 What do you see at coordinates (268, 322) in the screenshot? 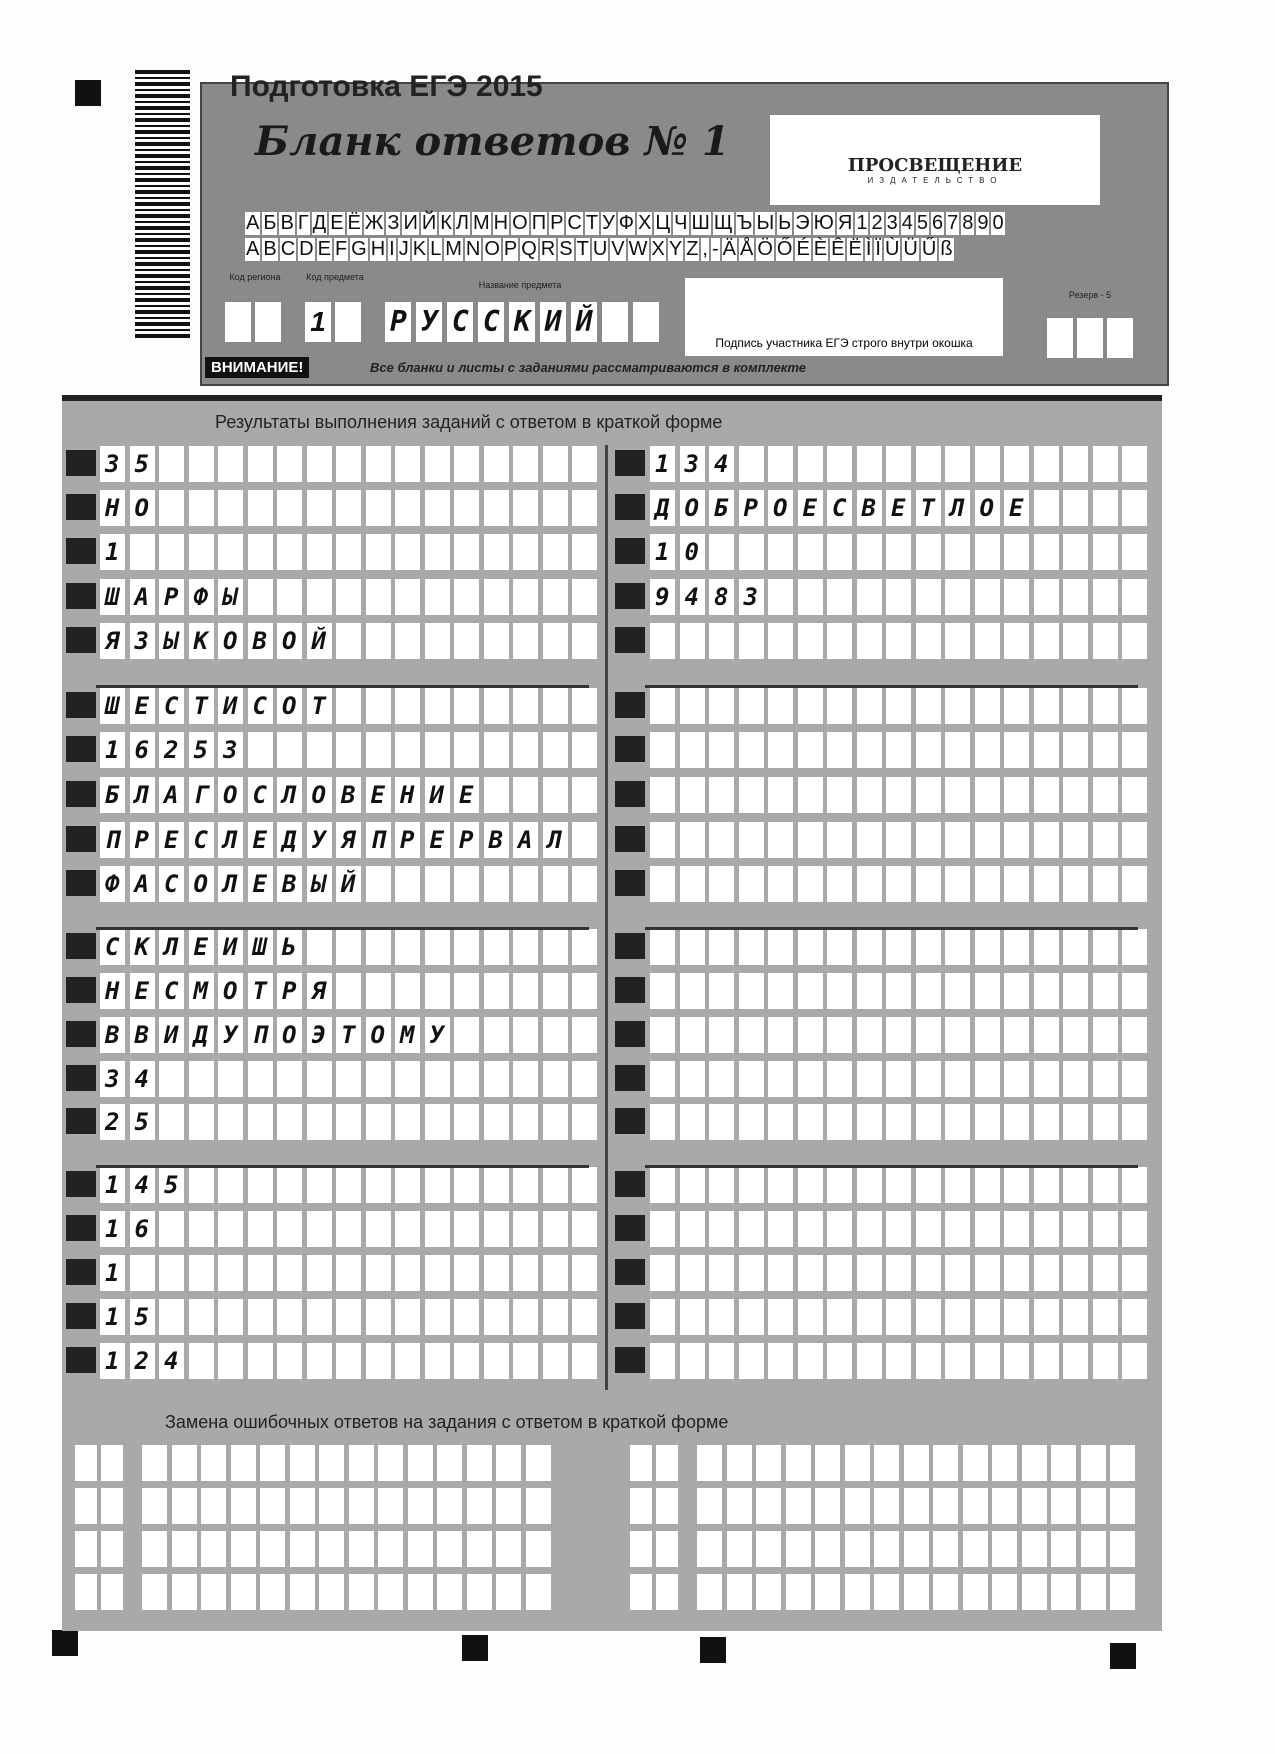
I see `region-code-cell` at bounding box center [268, 322].